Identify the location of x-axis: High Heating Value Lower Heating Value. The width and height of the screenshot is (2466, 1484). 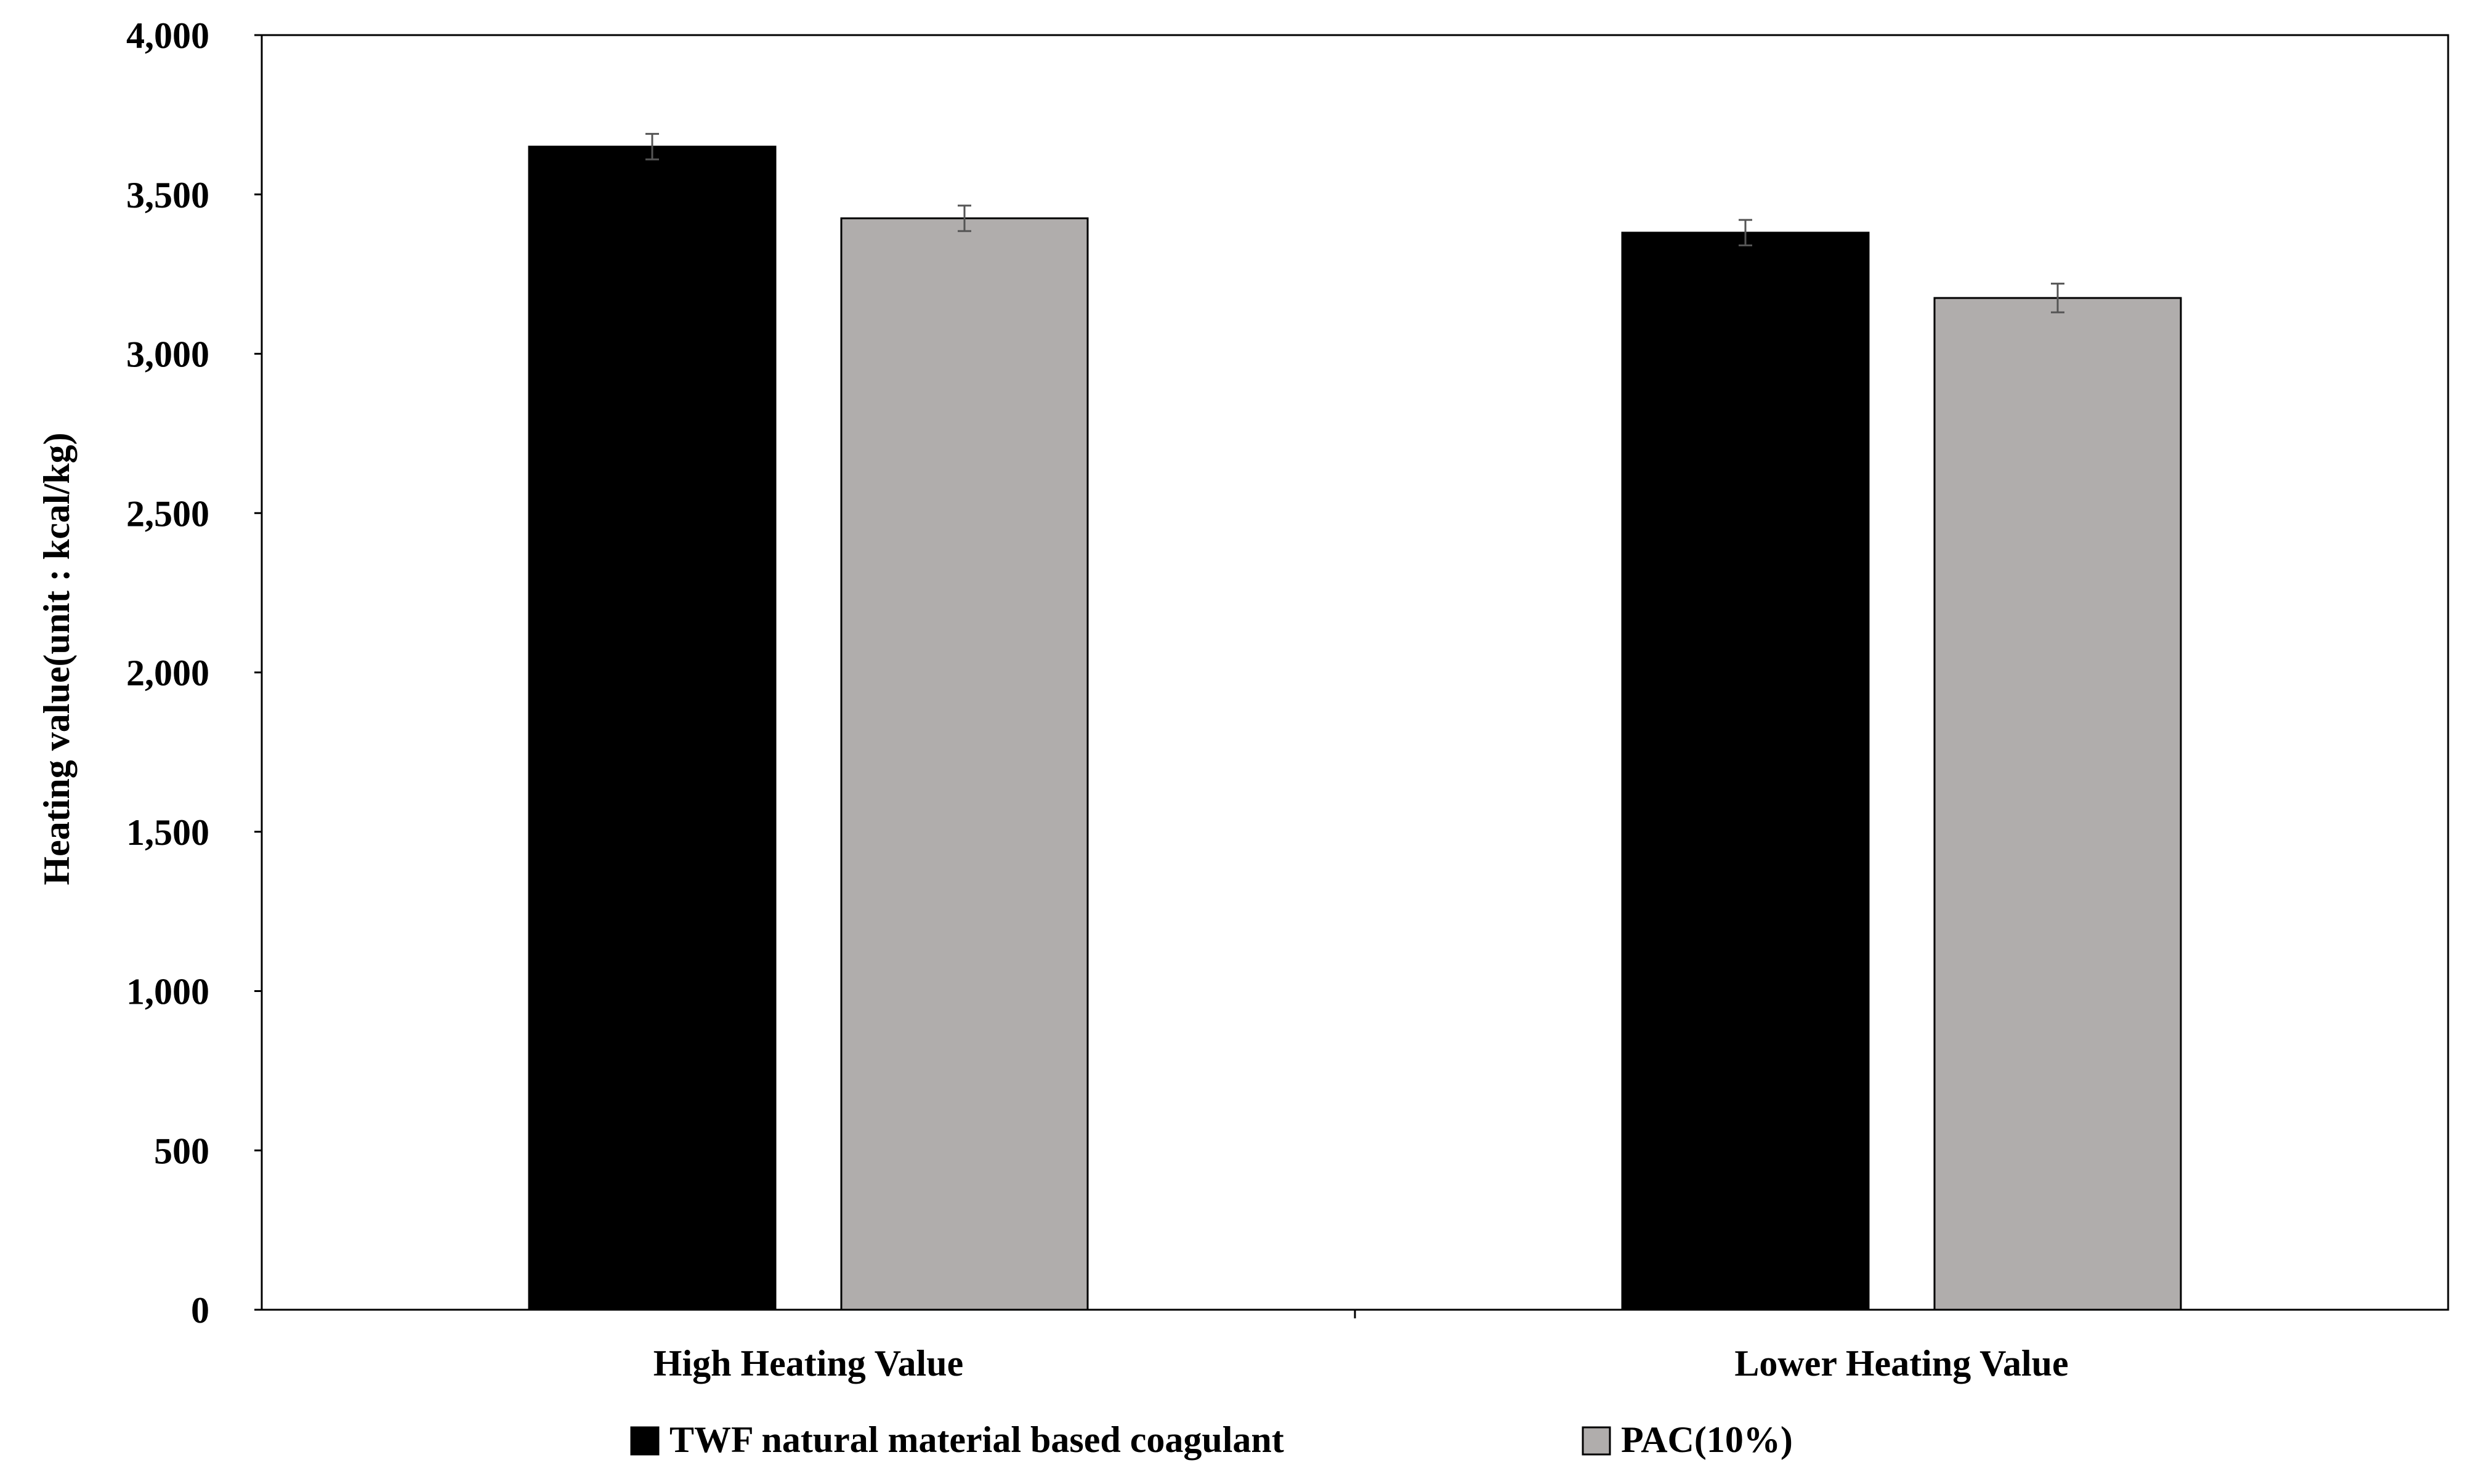
(1361, 1347).